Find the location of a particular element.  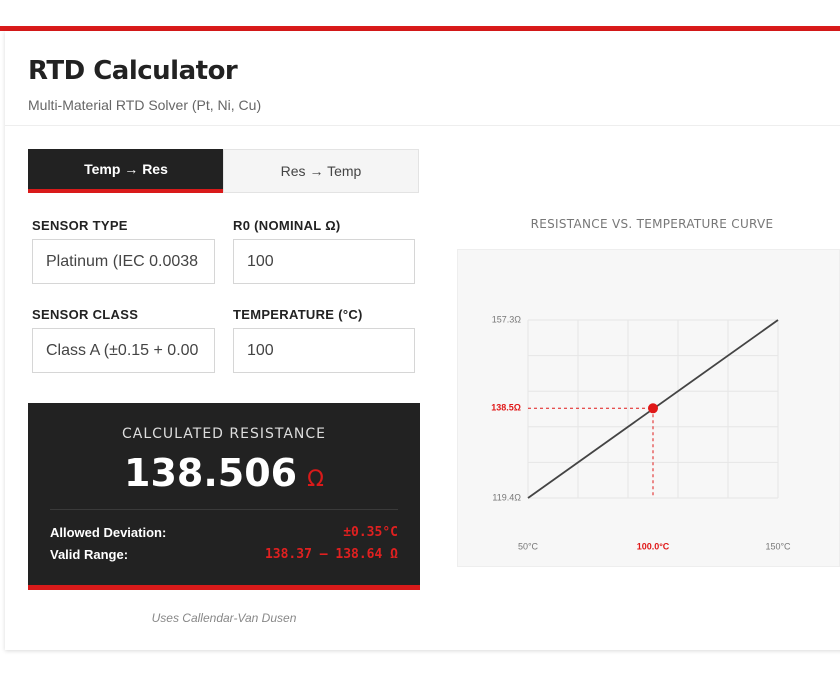

marker-x-label: 100.0°C is located at coordinates (653, 546).